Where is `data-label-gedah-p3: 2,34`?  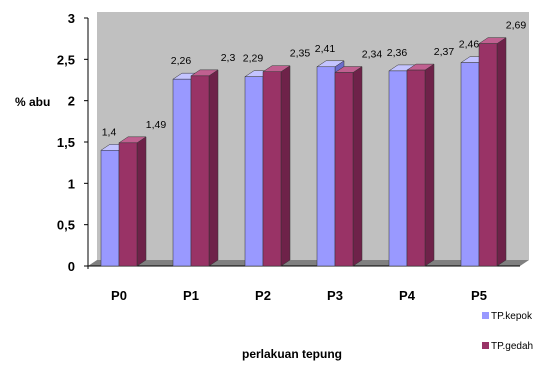
data-label-gedah-p3: 2,34 is located at coordinates (372, 55).